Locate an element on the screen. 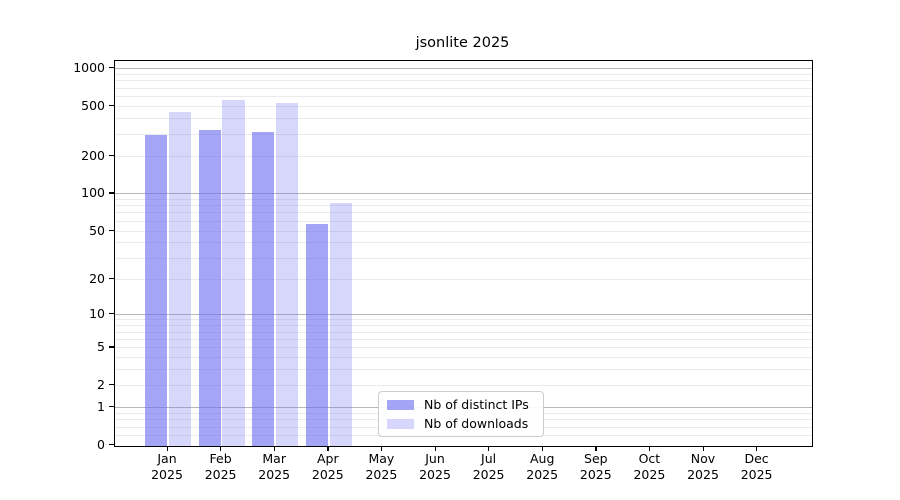 This screenshot has width=900, height=500. x-tick-label-mar: Mar 2025 is located at coordinates (274, 466).